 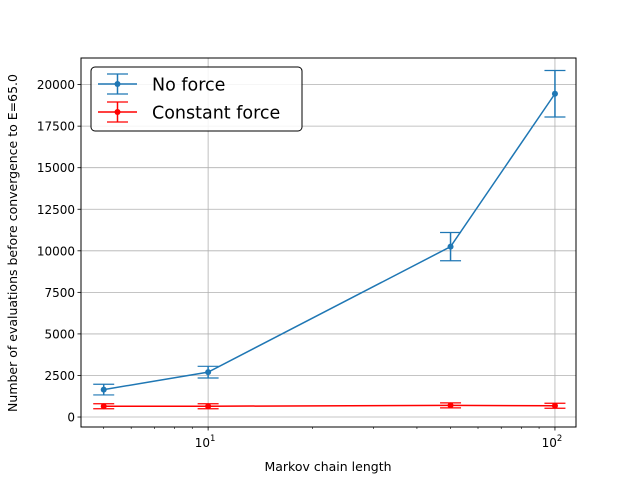 What do you see at coordinates (56, 251) in the screenshot?
I see `y-tick-label: 10000` at bounding box center [56, 251].